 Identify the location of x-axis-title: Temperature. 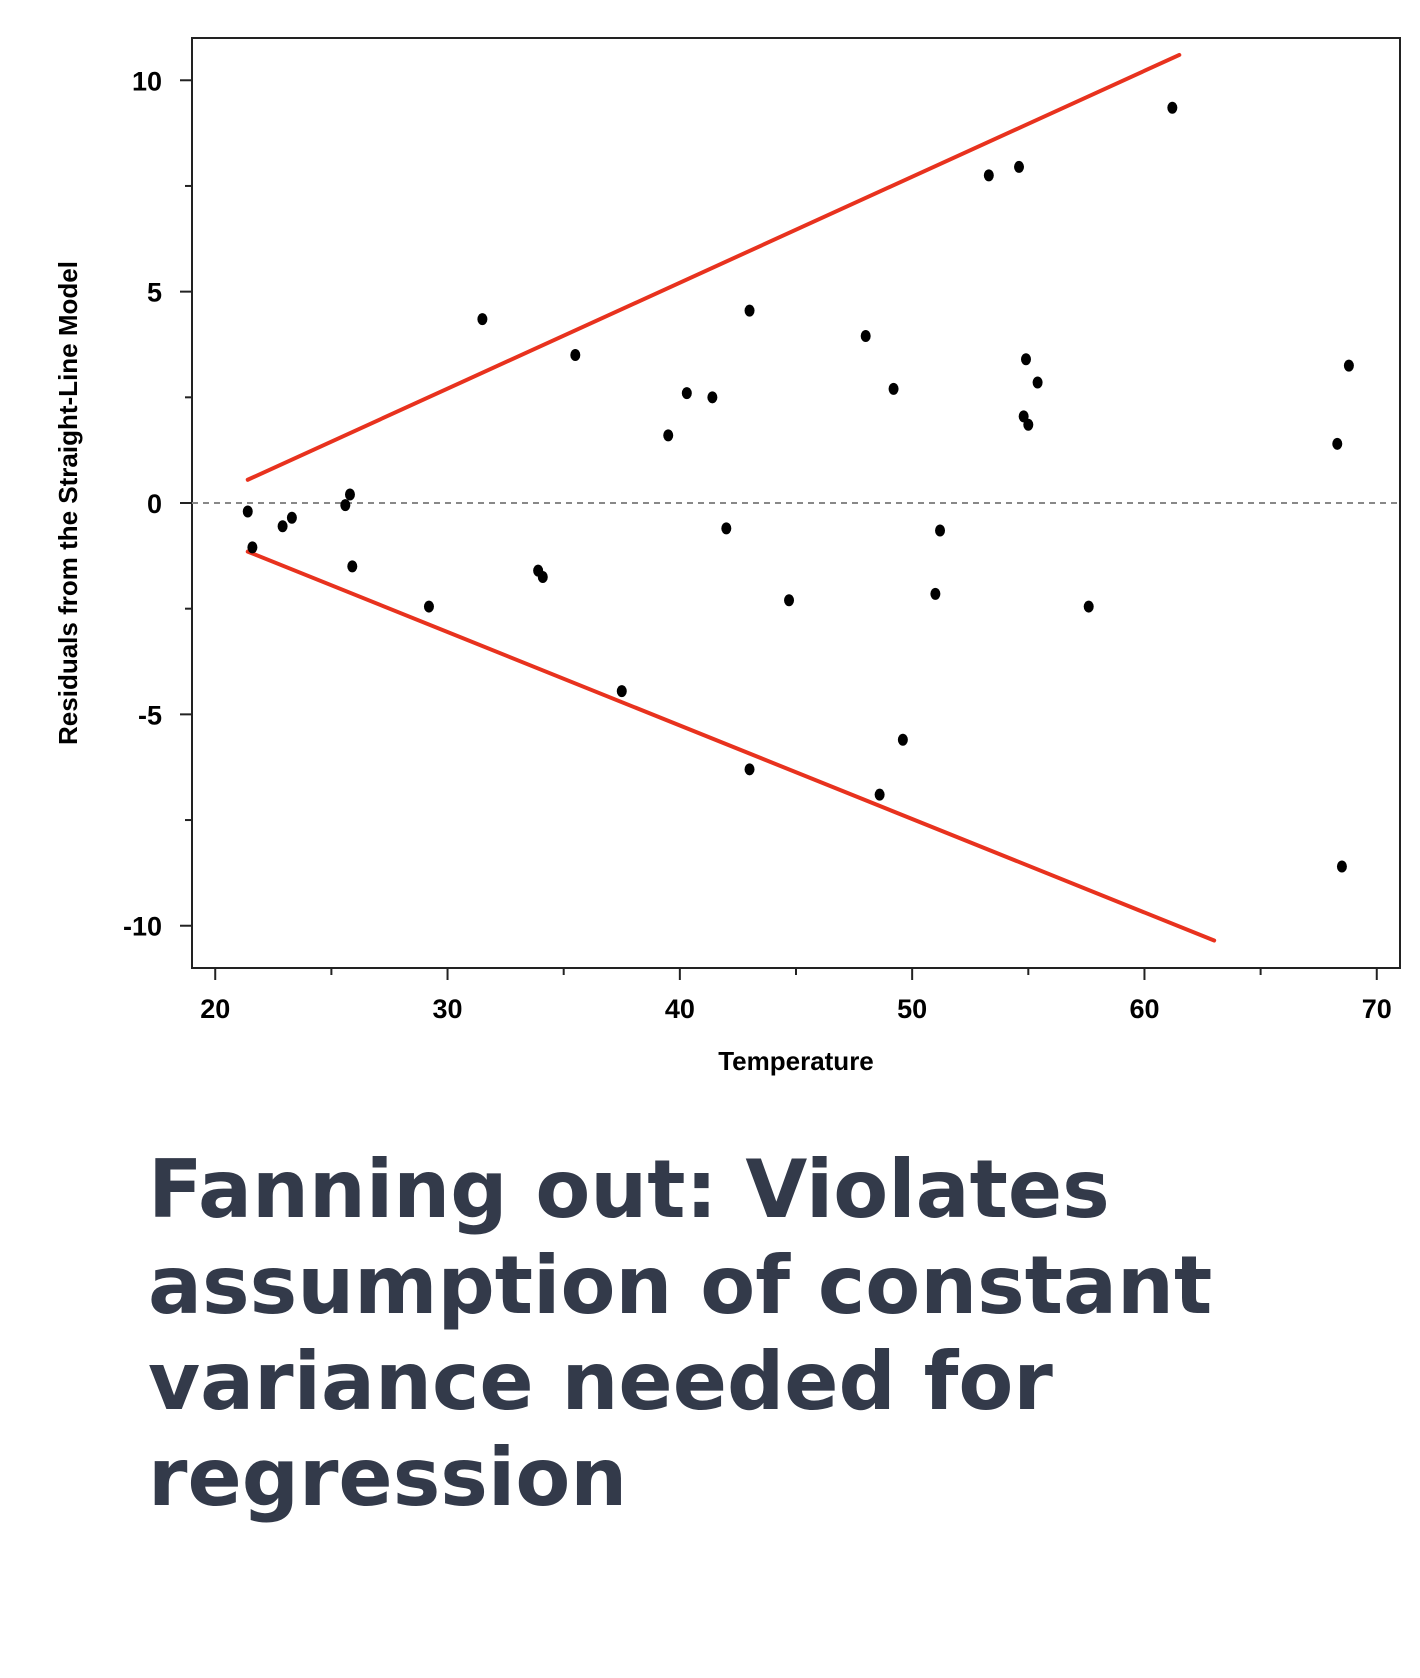
(796, 1061).